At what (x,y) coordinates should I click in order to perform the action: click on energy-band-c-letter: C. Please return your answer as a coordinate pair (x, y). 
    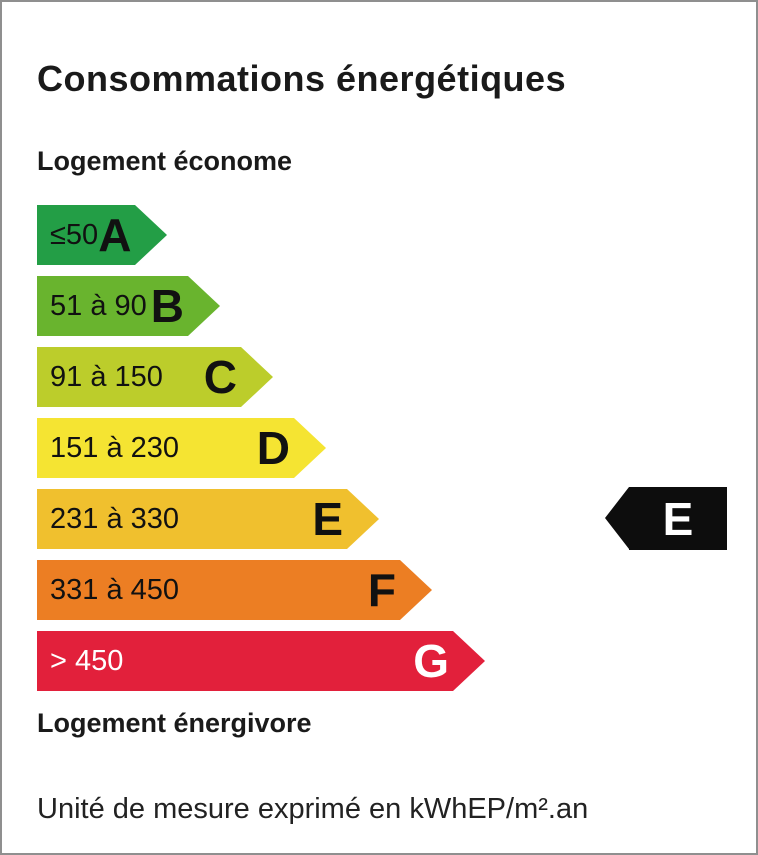
    Looking at the image, I should click on (220, 377).